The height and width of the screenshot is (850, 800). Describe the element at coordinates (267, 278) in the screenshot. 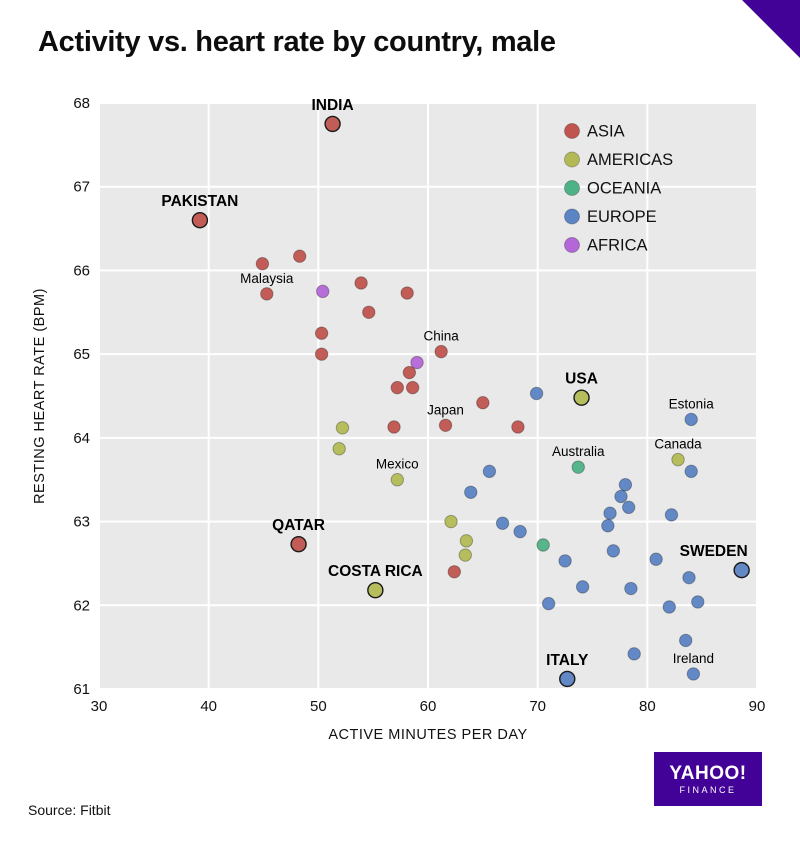

I see `point-label-malaysia: Malaysia` at that location.